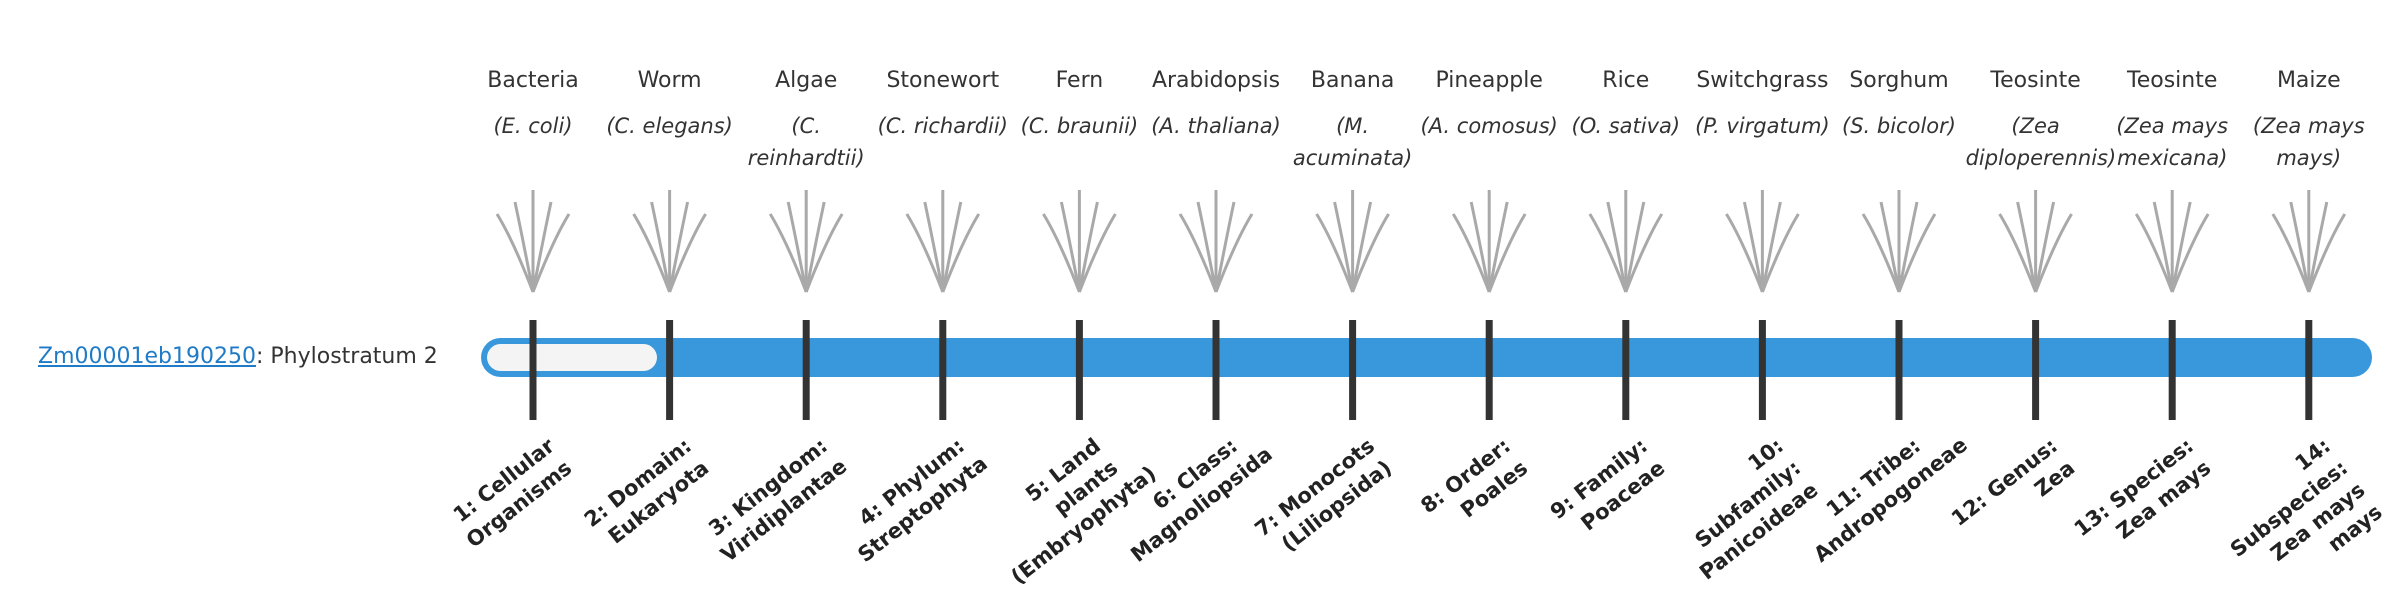 The width and height of the screenshot is (2400, 613). What do you see at coordinates (1352, 80) in the screenshot?
I see `stratum-name: Banana` at bounding box center [1352, 80].